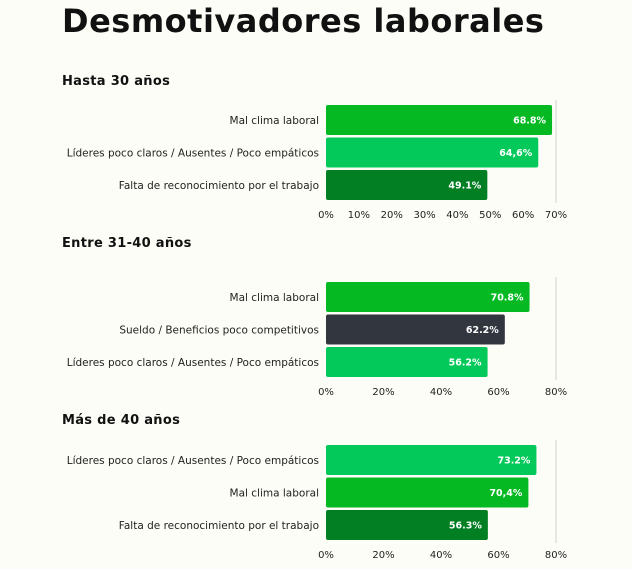 The image size is (632, 569). What do you see at coordinates (507, 298) in the screenshot?
I see `bar-value-label: 70.8%` at bounding box center [507, 298].